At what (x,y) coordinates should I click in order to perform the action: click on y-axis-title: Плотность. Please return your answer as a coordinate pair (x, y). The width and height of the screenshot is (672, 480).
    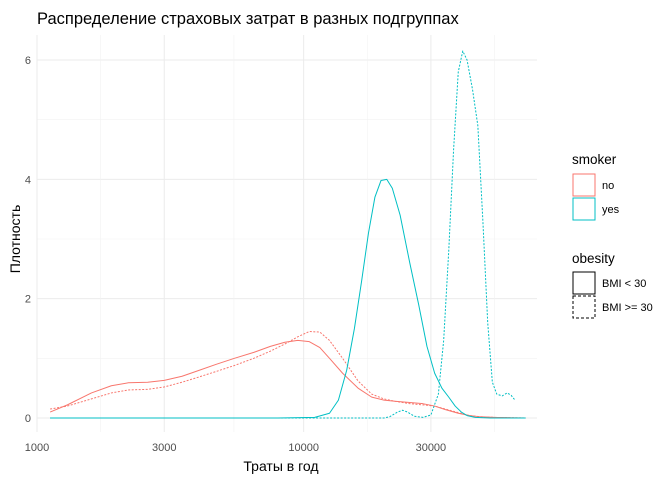
    Looking at the image, I should click on (15, 239).